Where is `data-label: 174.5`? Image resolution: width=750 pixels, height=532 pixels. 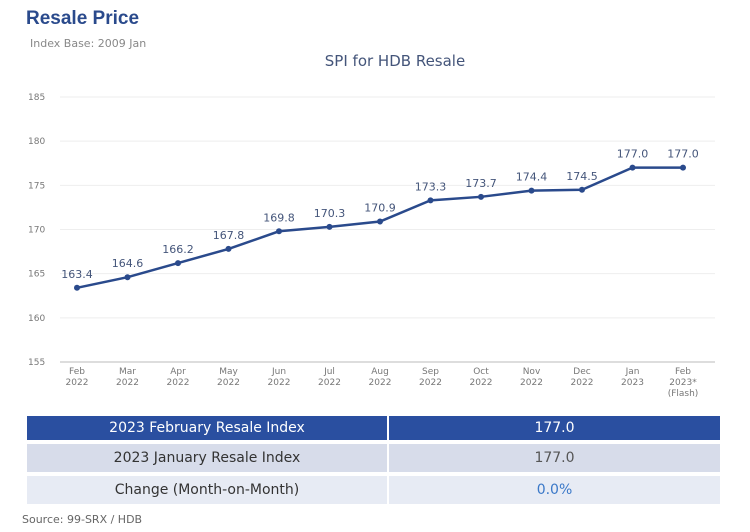
data-label: 174.5 is located at coordinates (582, 176).